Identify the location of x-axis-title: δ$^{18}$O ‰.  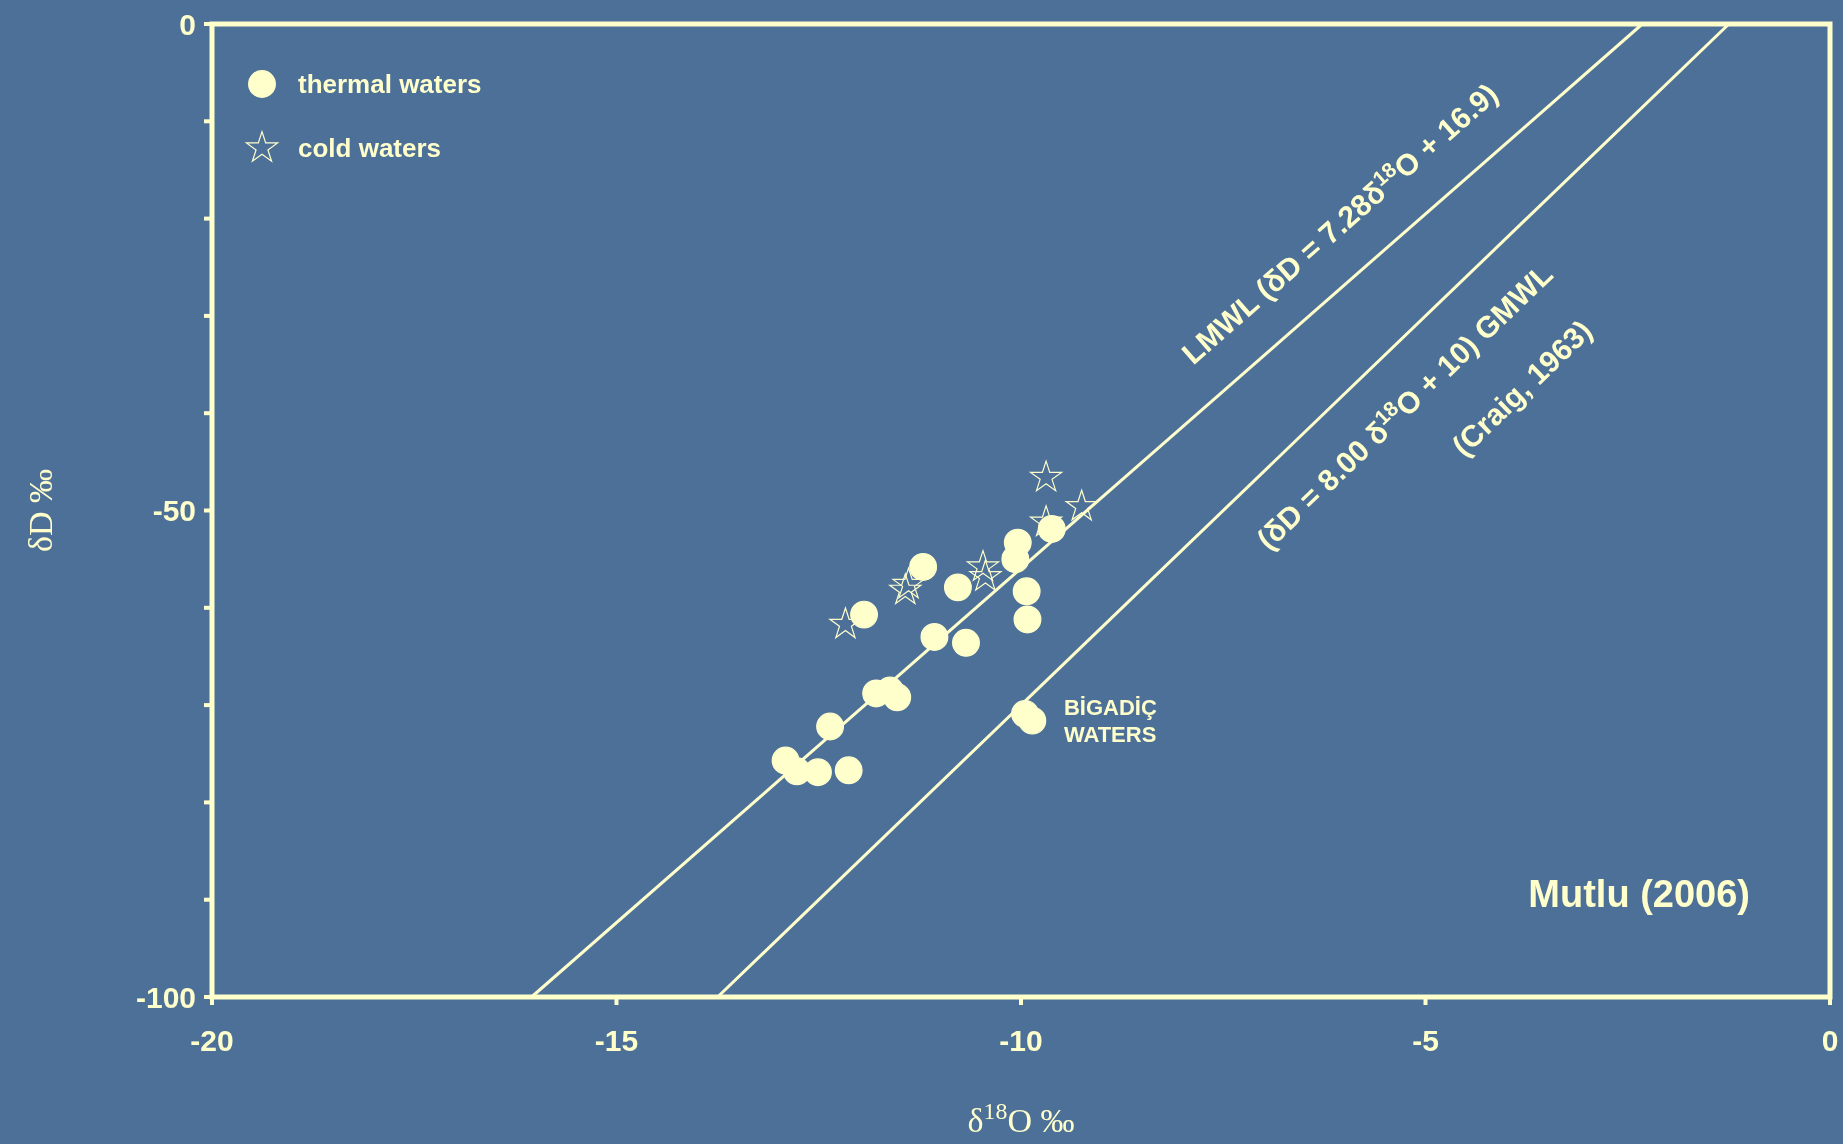
(1021, 1118).